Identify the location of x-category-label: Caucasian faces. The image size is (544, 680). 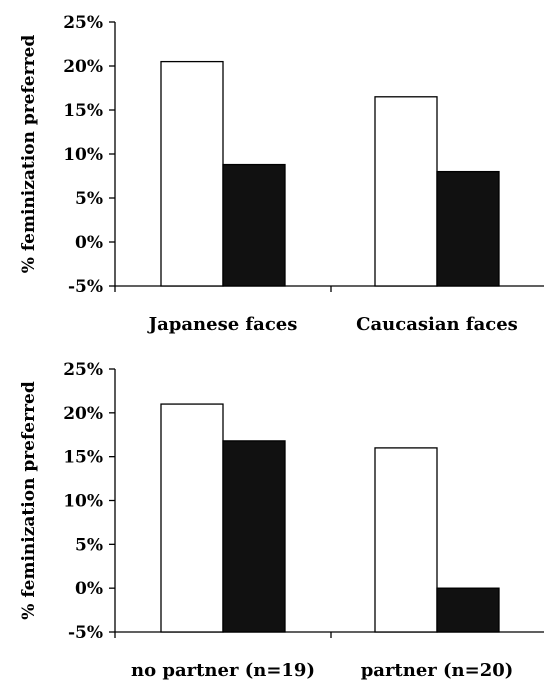
(437, 324).